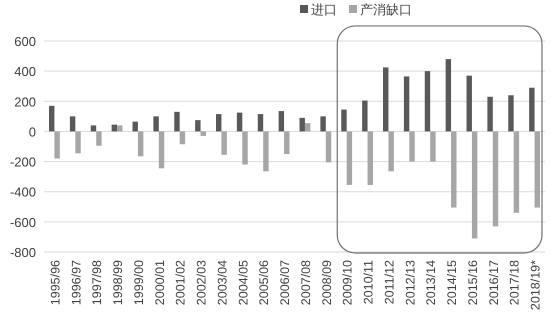 This screenshot has height=320, width=550. Describe the element at coordinates (535, 285) in the screenshot. I see `x-tick-label: 2018/19*` at that location.